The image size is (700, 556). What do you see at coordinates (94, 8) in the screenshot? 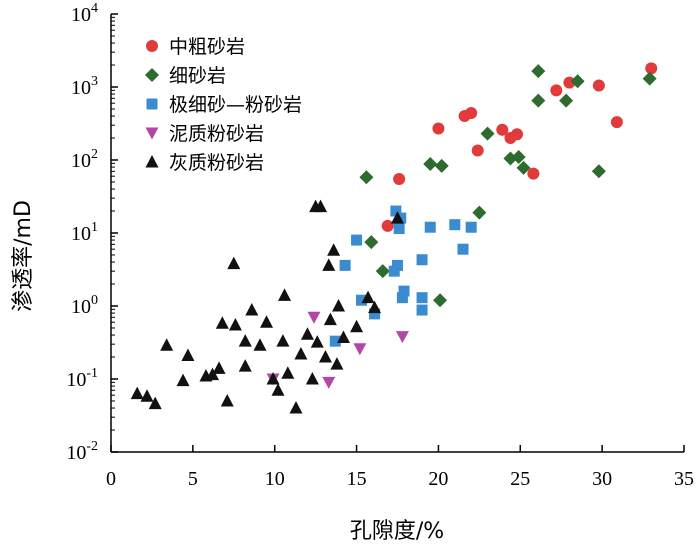
I see `y-tick-exponent: 4` at bounding box center [94, 8].